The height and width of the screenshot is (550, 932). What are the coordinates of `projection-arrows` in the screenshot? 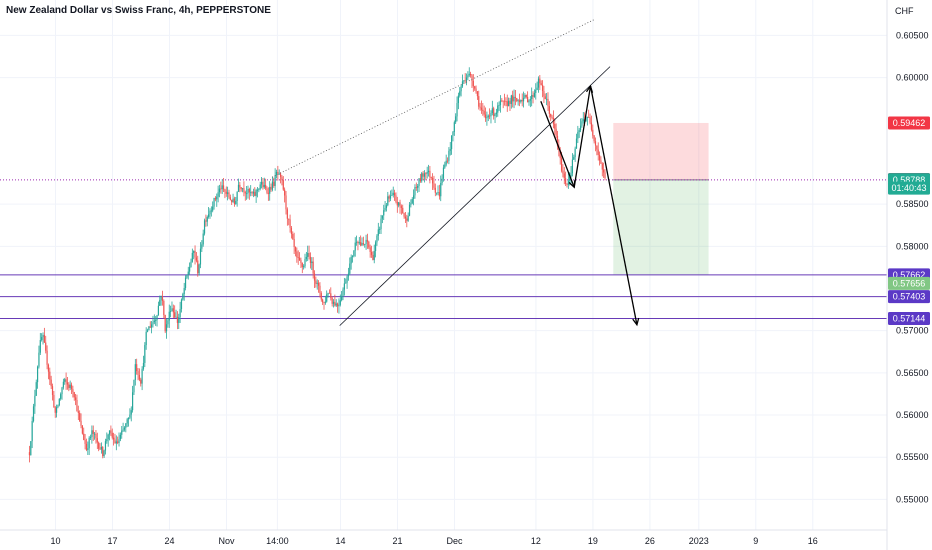 It's located at (590, 205).